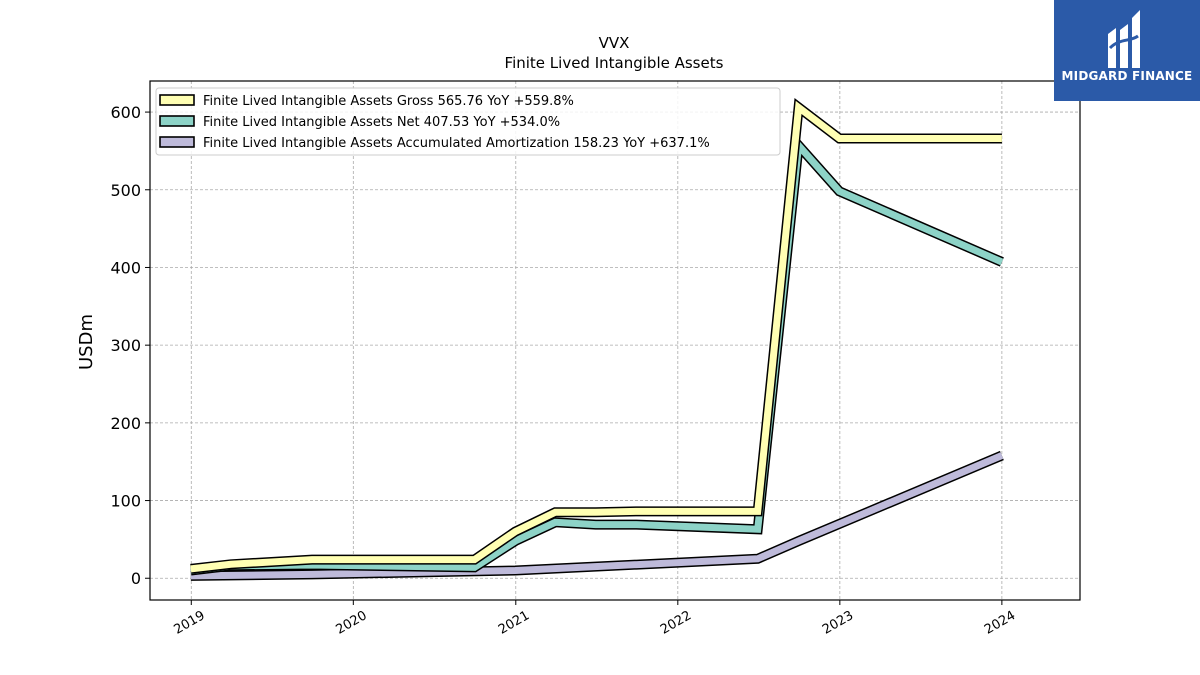 The image size is (1200, 675). What do you see at coordinates (514, 623) in the screenshot?
I see `x-tick-label: 2021` at bounding box center [514, 623].